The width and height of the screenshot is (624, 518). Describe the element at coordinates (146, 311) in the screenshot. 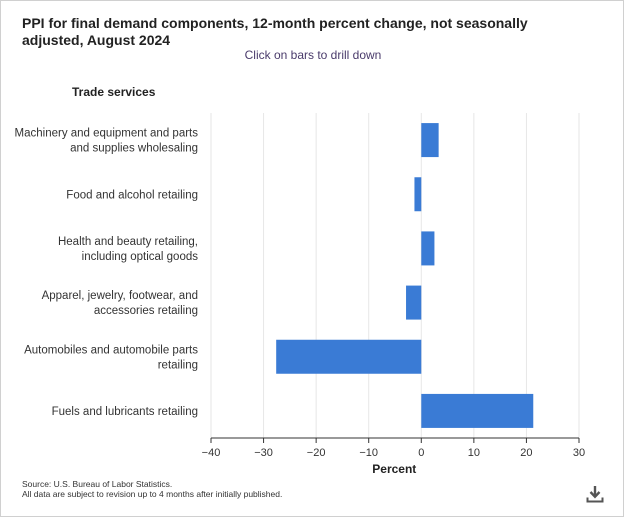

I see `category-label-line: accessories retailing` at that location.